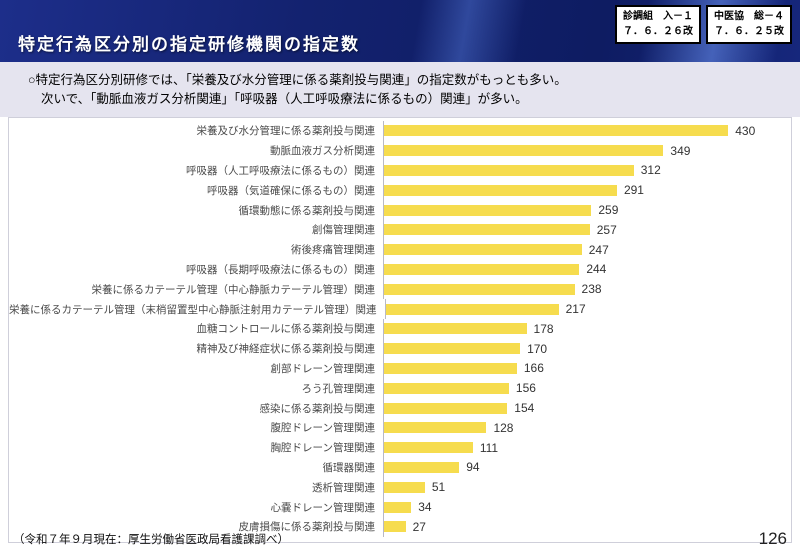 Image resolution: width=800 pixels, height=554 pixels. Describe the element at coordinates (586, 526) in the screenshot. I see `bar-track: 27` at that location.